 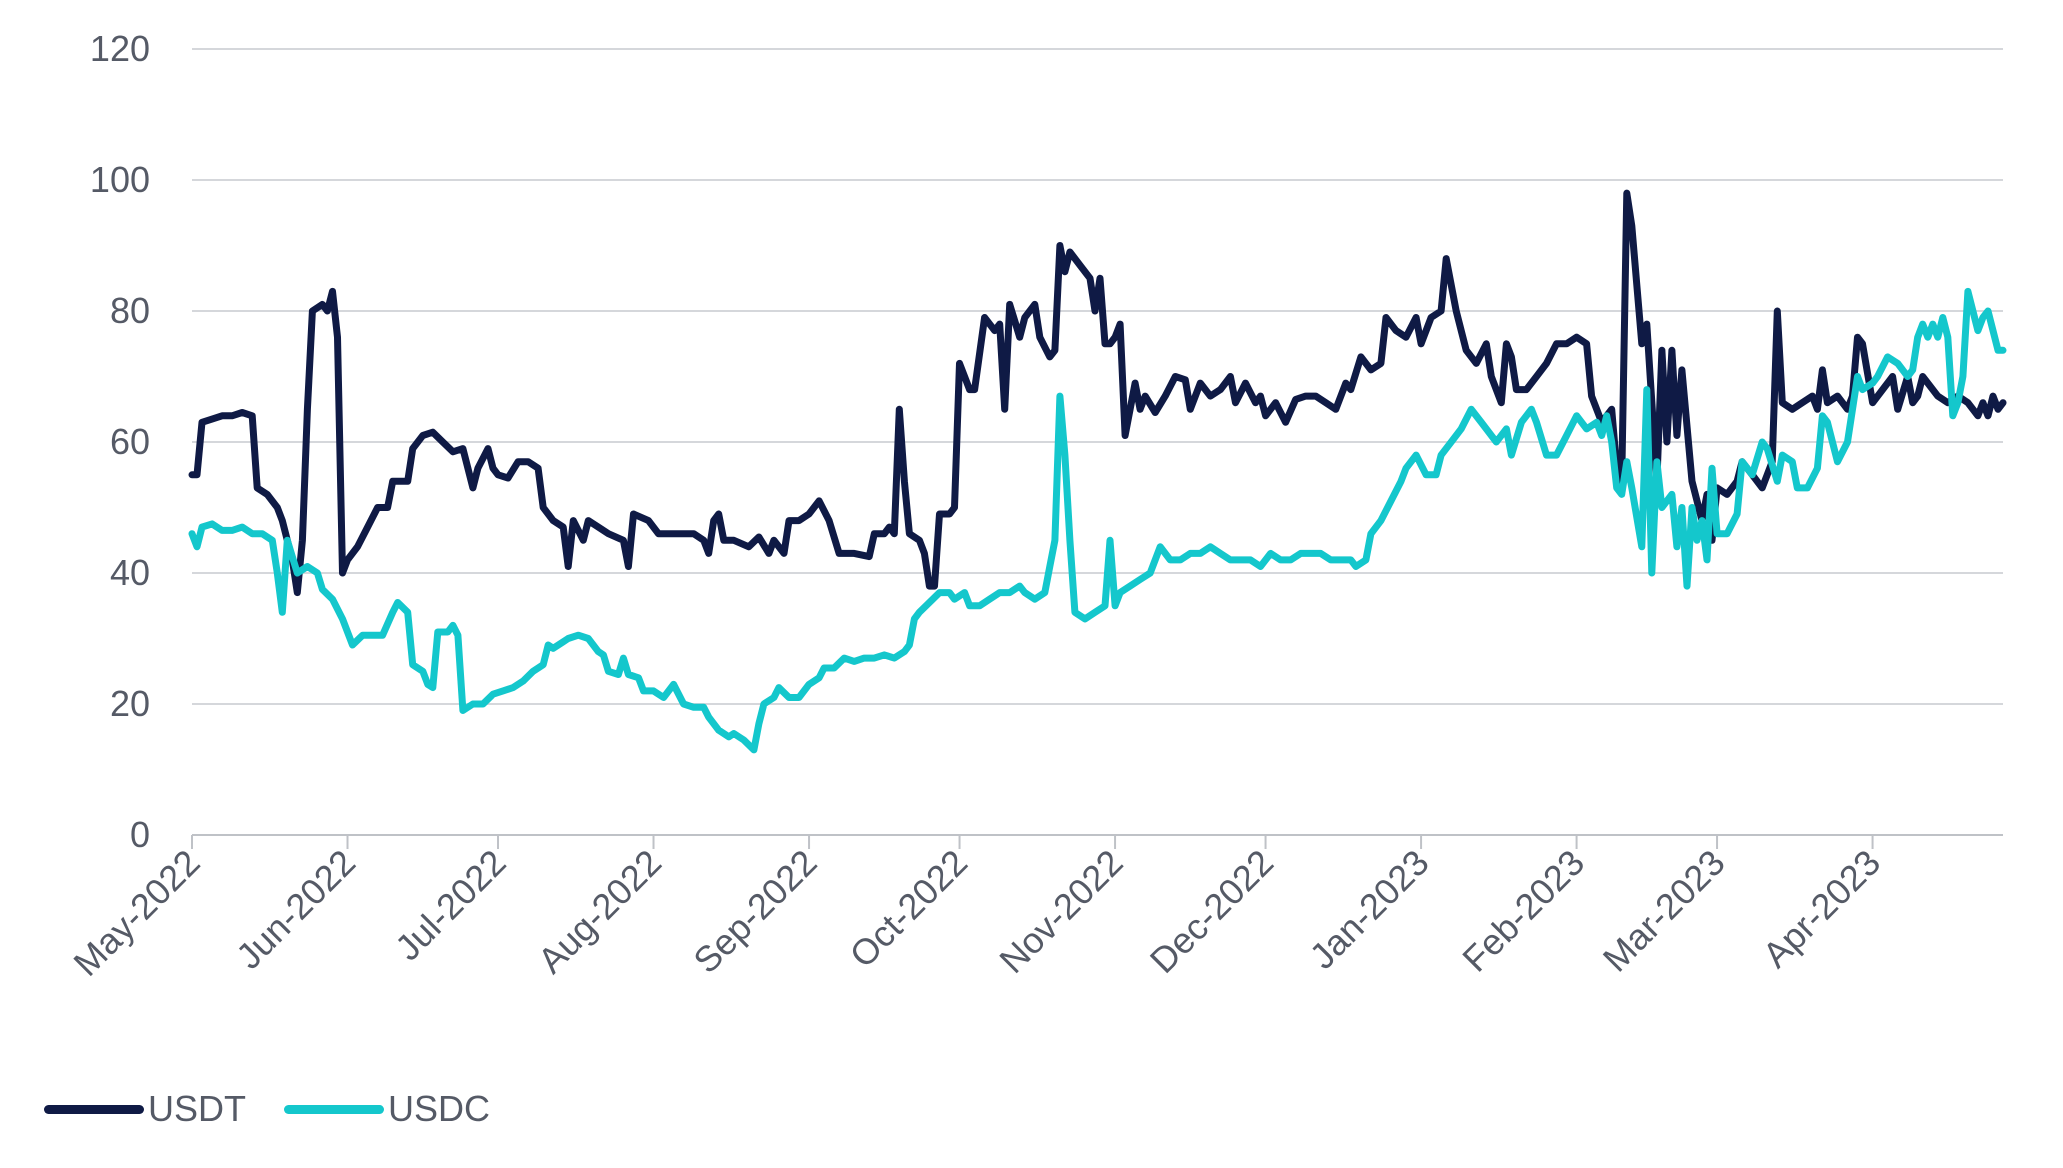 I want to click on legend-swatch-usdc, so click(x=334, y=1109).